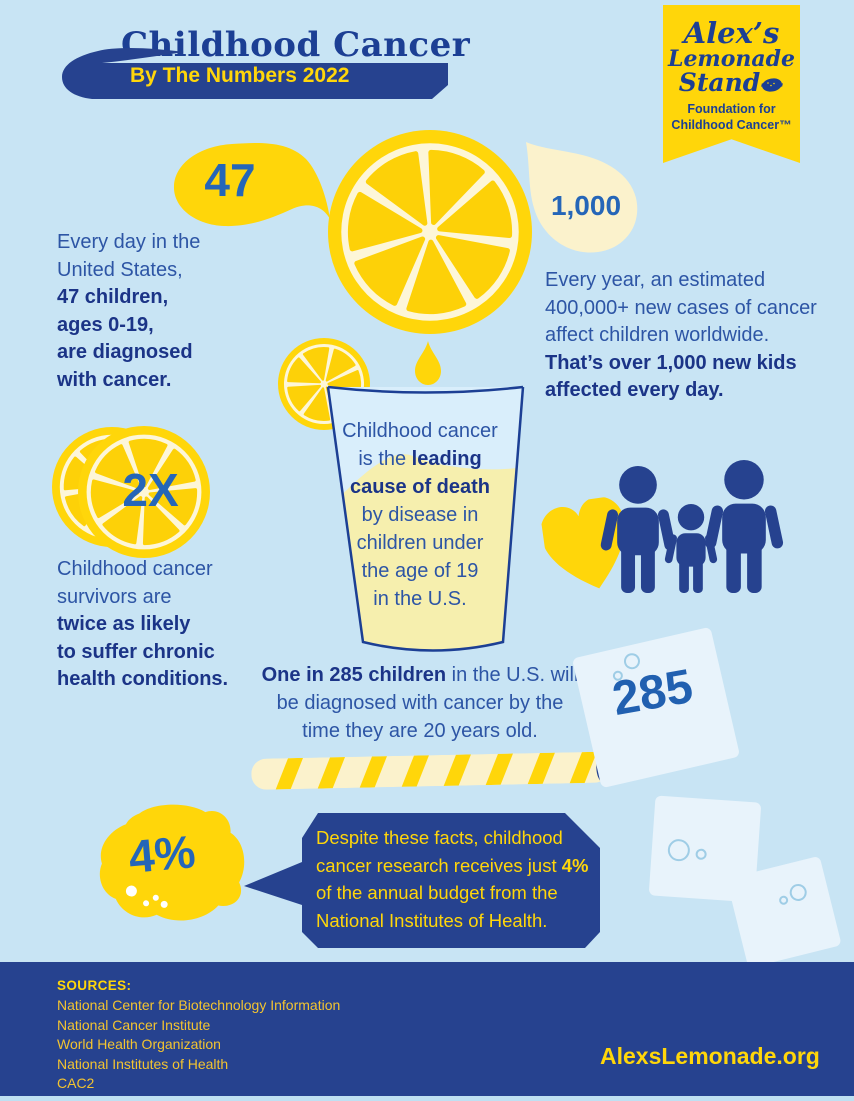 This screenshot has width=854, height=1101. What do you see at coordinates (420, 487) in the screenshot?
I see `text-line: cause of death` at bounding box center [420, 487].